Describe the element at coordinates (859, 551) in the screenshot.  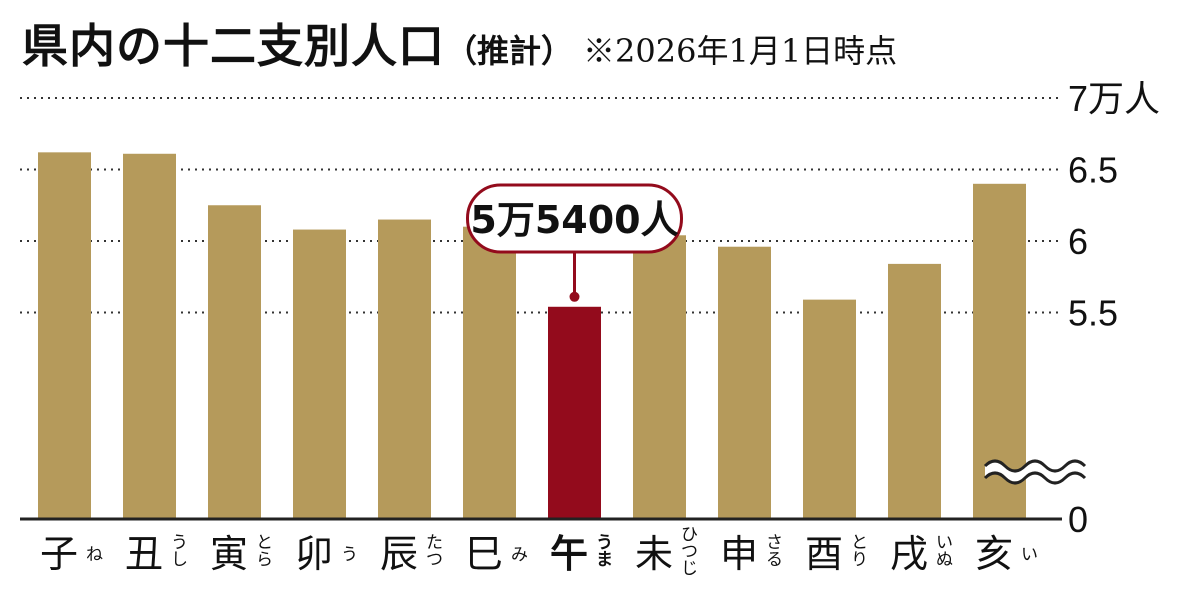
I see `x-tick-reading: とり` at that location.